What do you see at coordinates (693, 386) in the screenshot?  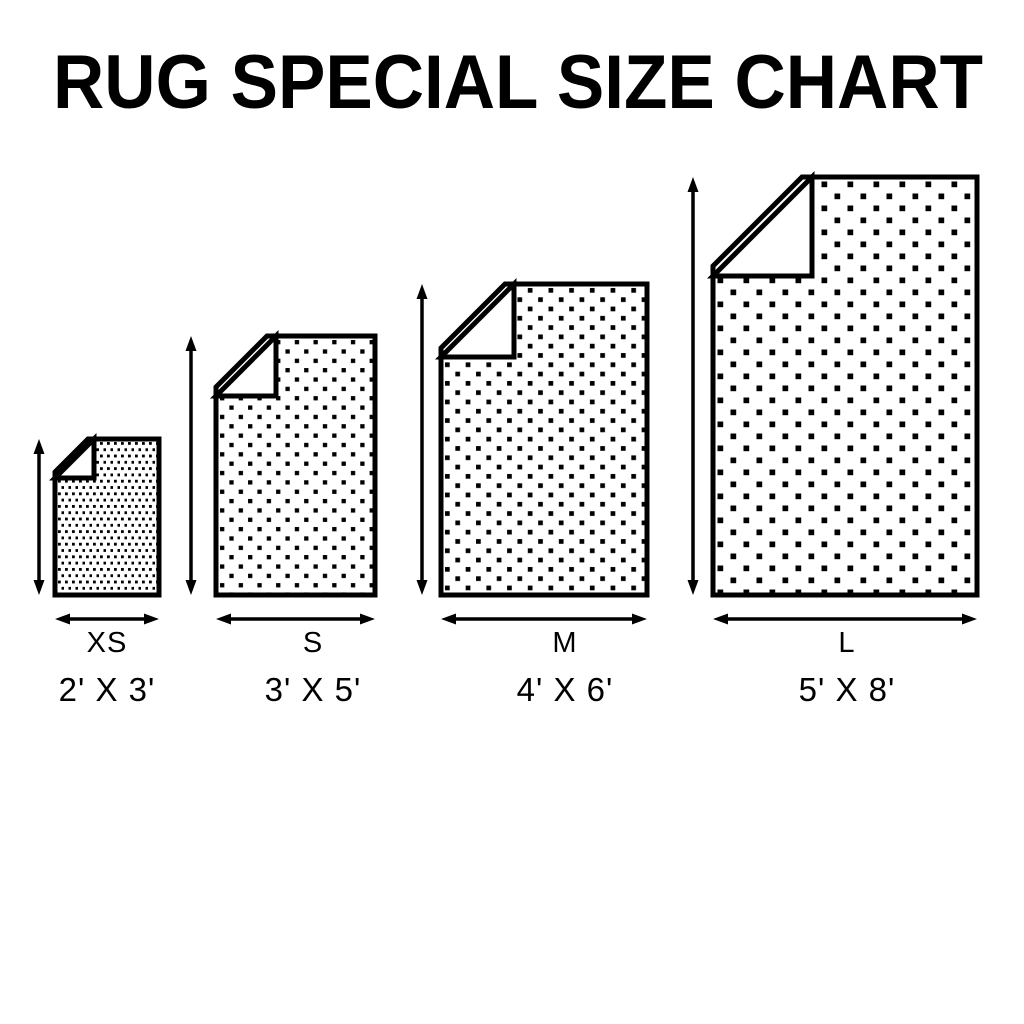 I see `height-arrow-l` at bounding box center [693, 386].